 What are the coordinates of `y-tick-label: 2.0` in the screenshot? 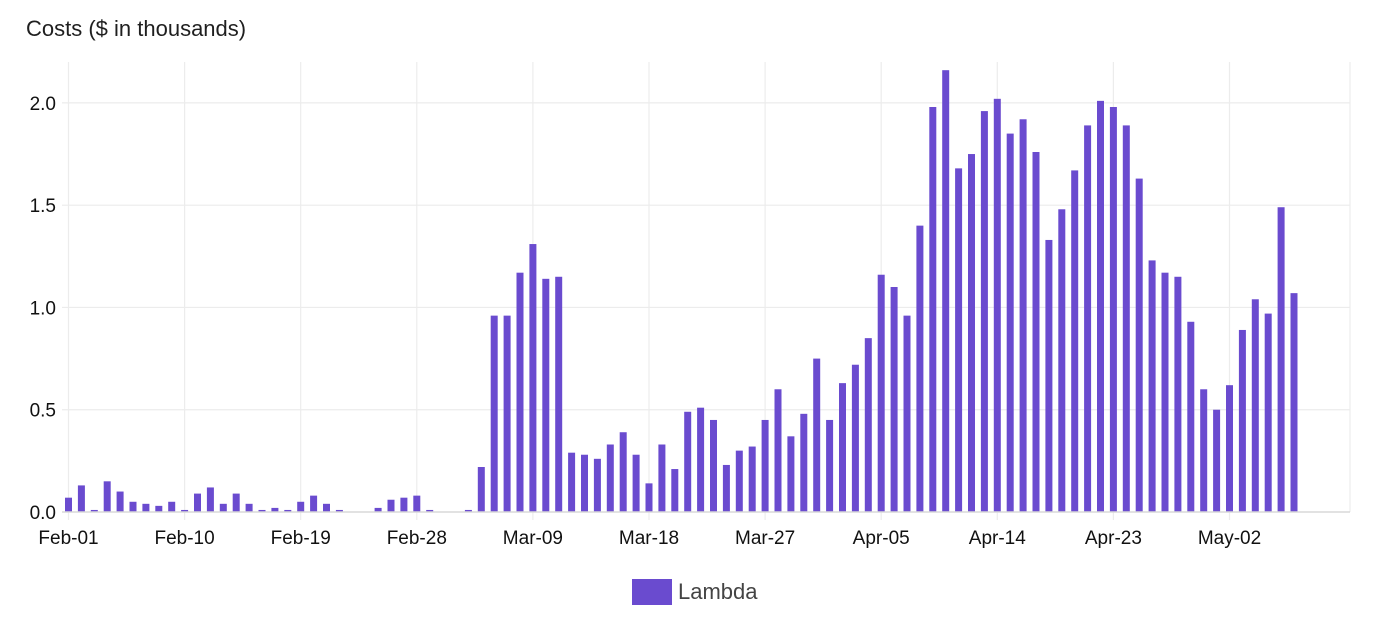 It's located at (43, 104).